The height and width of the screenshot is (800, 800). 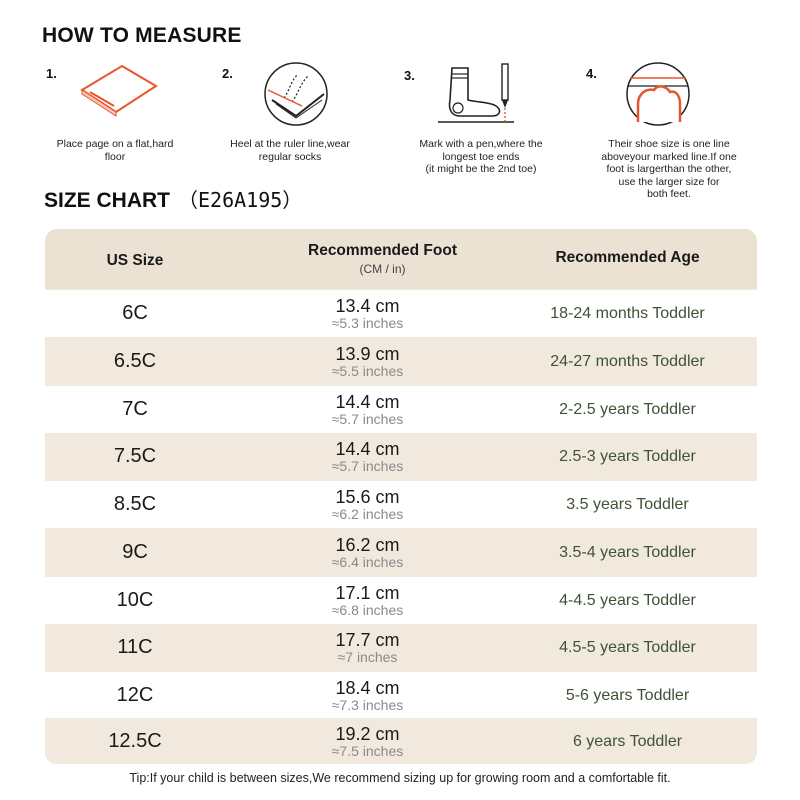 What do you see at coordinates (367, 741) in the screenshot?
I see `foot-length-cell: 19.2 cm ≈7.5 inches` at bounding box center [367, 741].